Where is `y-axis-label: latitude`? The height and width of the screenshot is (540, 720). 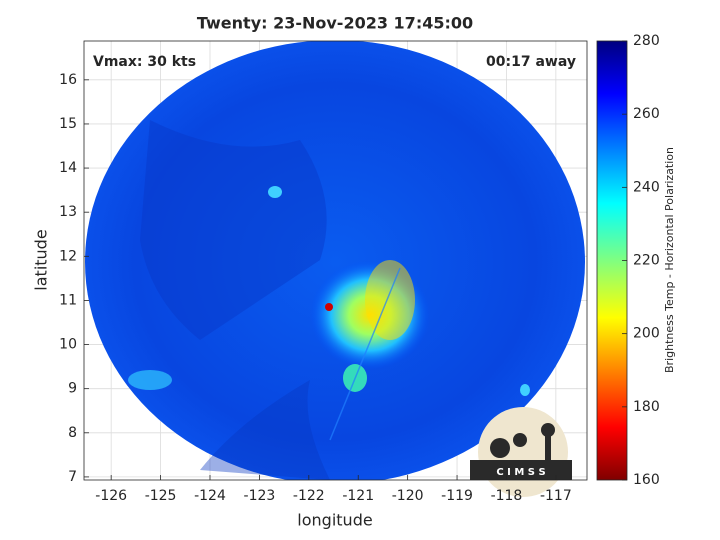 y-axis-label: latitude is located at coordinates (41, 259).